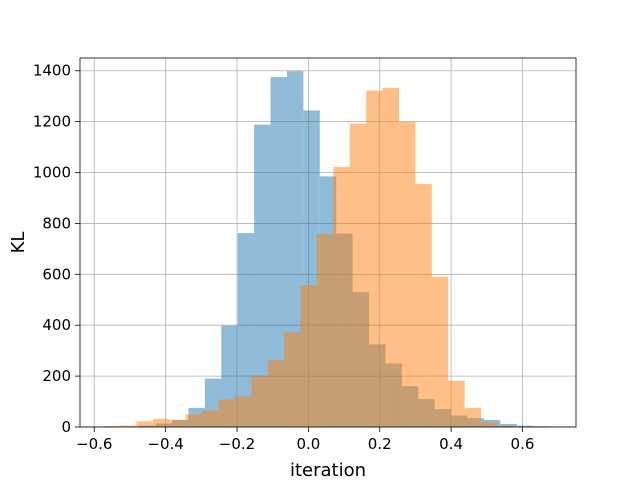 The height and width of the screenshot is (480, 640). I want to click on y-tick-label: 1000, so click(52, 173).